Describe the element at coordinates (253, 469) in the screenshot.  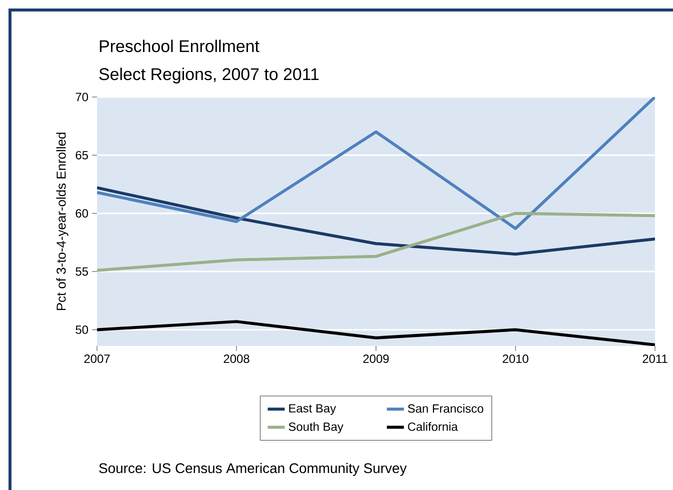
I see `source-note: Source: US Census American Community Survey` at that location.